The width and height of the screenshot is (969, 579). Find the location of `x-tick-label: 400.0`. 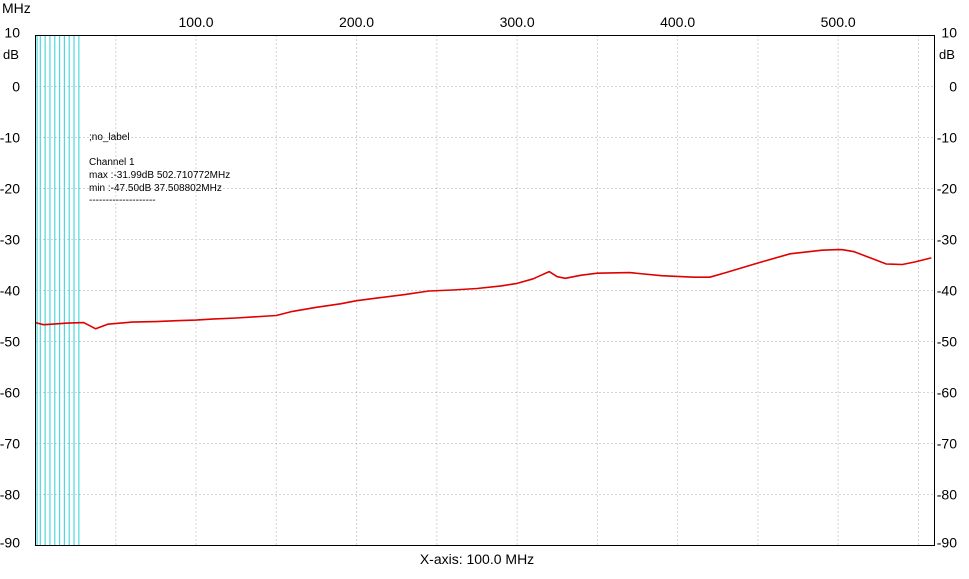

x-tick-label: 400.0 is located at coordinates (677, 22).